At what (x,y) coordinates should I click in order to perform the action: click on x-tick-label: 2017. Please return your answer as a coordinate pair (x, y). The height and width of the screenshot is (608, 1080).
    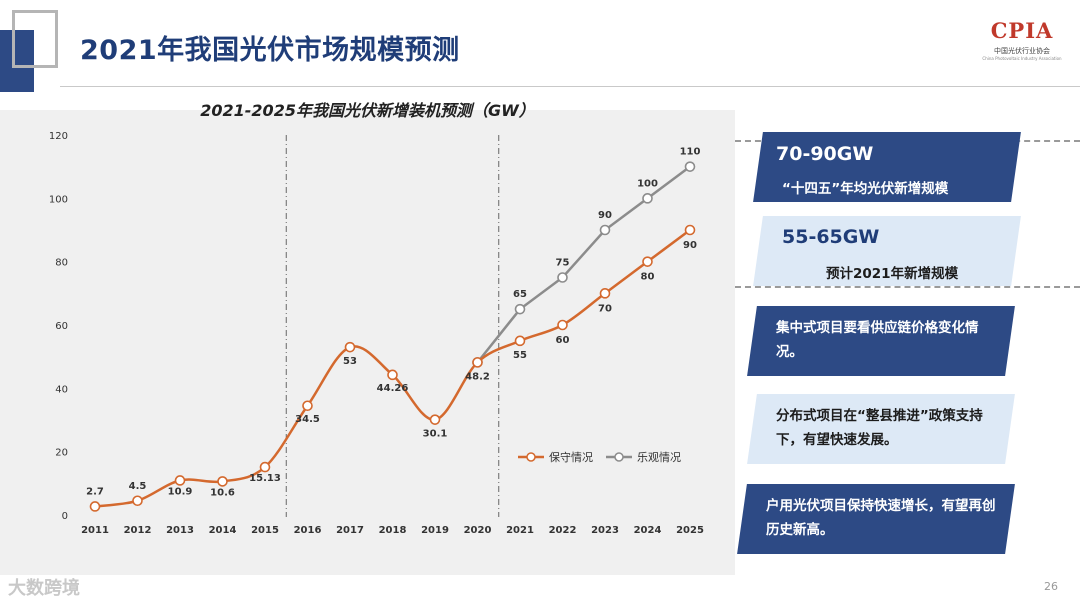
    Looking at the image, I should click on (350, 530).